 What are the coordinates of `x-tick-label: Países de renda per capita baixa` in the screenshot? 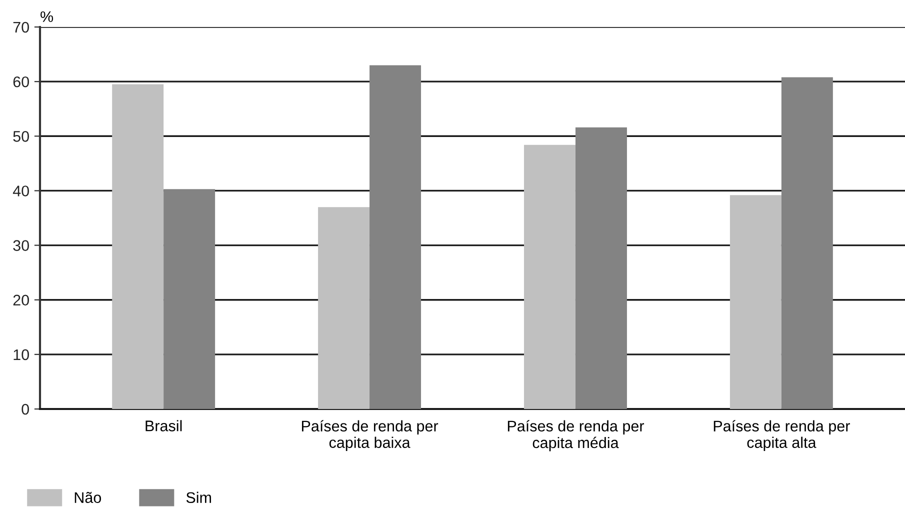 It's located at (370, 435).